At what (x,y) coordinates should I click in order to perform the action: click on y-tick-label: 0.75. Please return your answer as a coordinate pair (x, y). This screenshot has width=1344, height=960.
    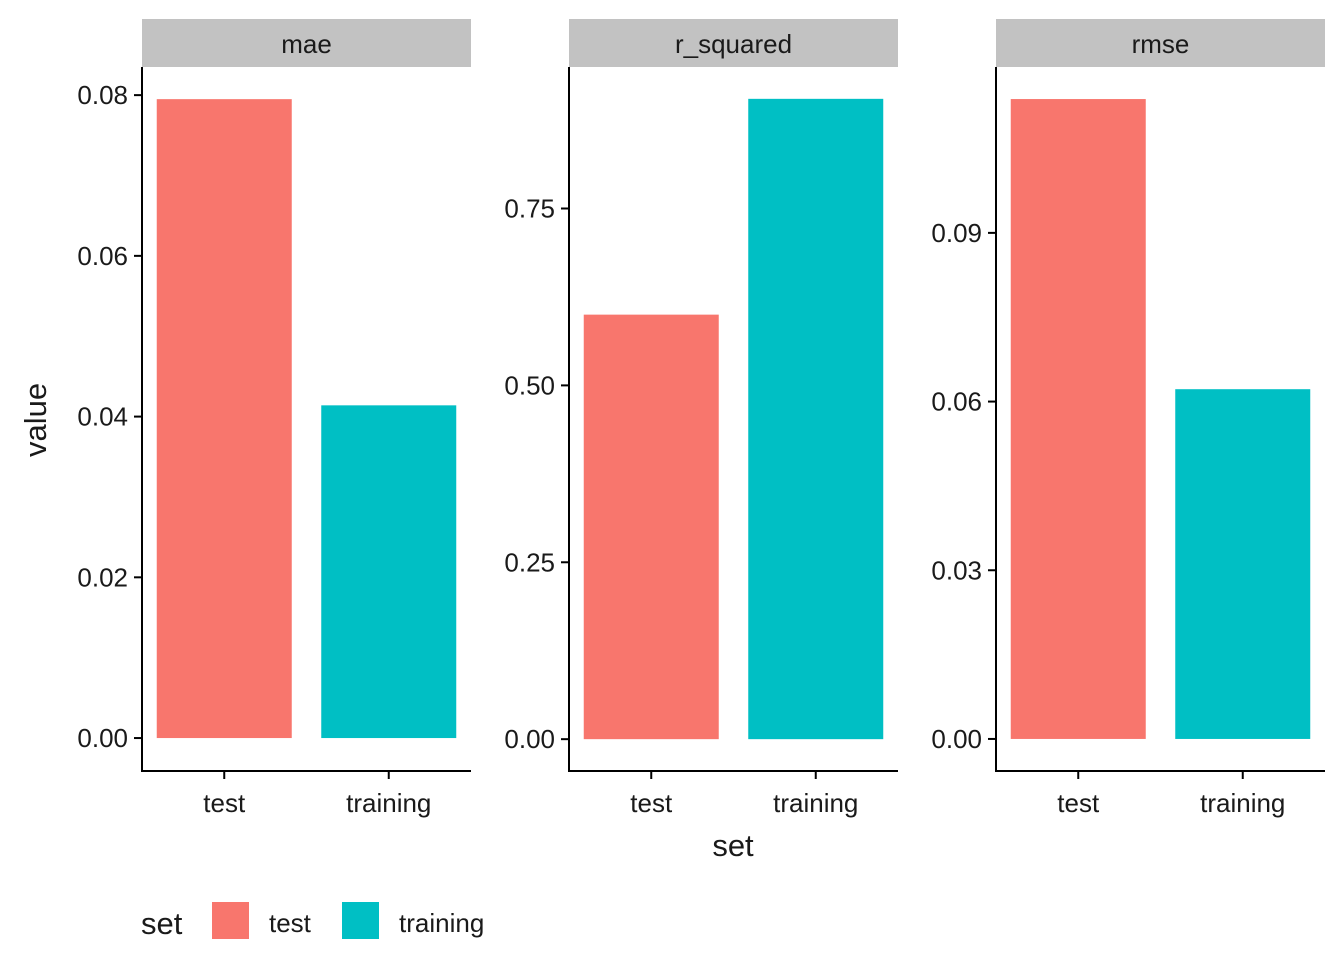
    Looking at the image, I should click on (529, 209).